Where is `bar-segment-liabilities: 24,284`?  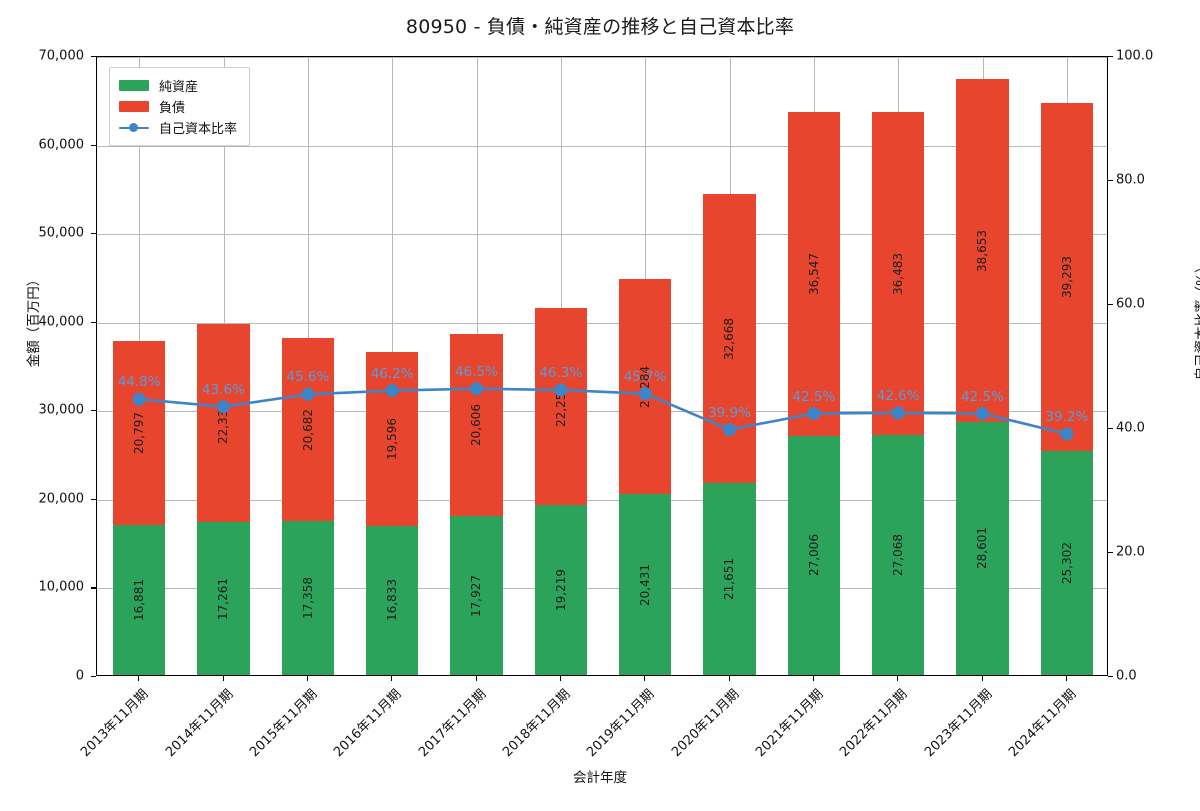 bar-segment-liabilities: 24,284 is located at coordinates (645, 386).